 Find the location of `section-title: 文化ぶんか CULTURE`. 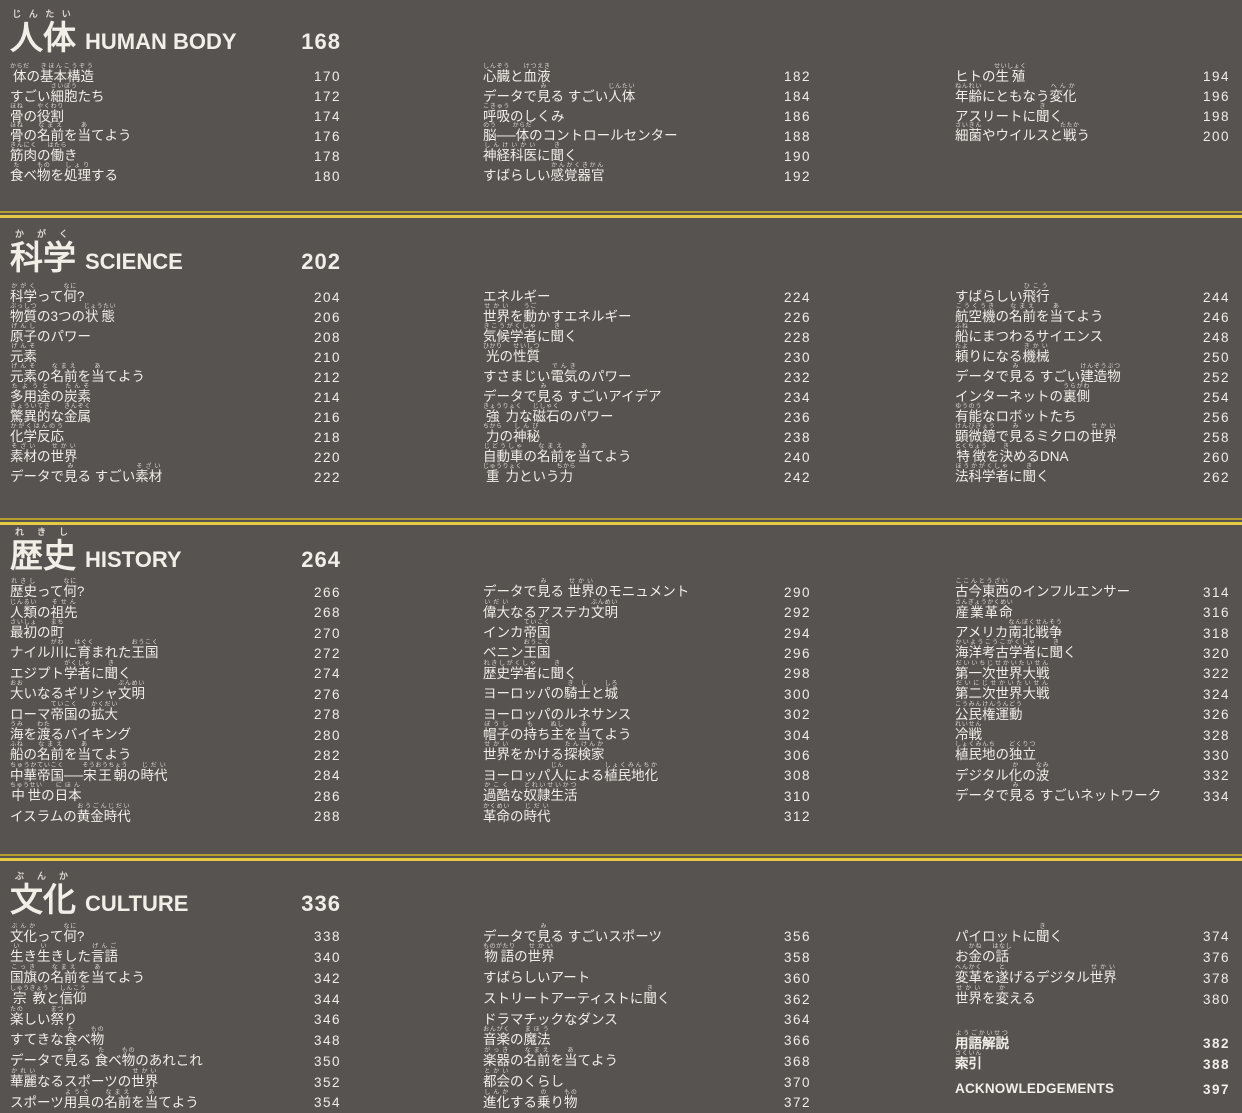

section-title: 文化ぶんか CULTURE is located at coordinates (99, 893).